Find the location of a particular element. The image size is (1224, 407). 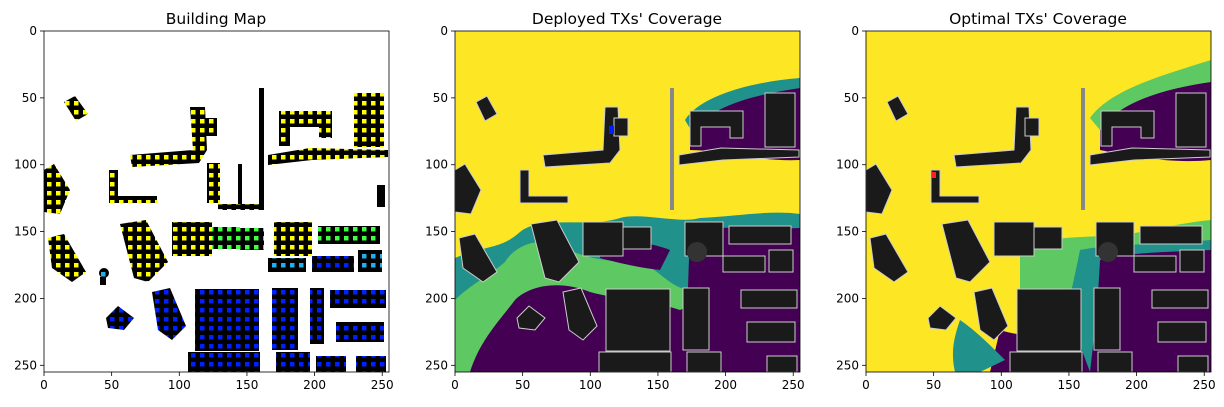

panel3-title: Optimal TXs' Coverage is located at coordinates (1038, 19).